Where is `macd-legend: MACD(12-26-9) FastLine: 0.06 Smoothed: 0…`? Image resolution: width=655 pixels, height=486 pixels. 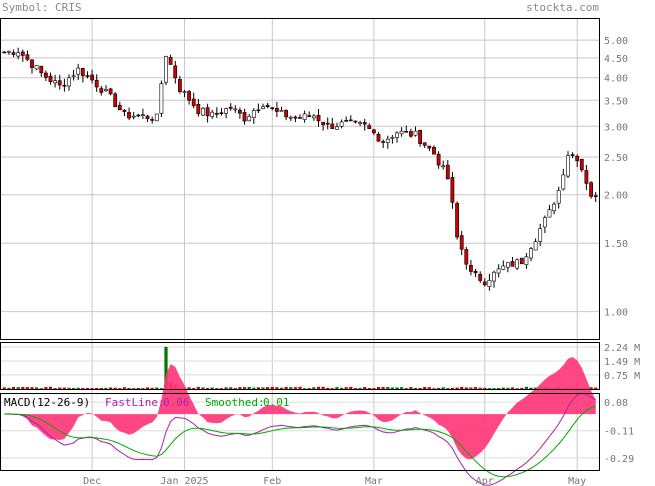
macd-legend: MACD(12-26-9) FastLine: 0.06 Smoothed: 0… is located at coordinates (147, 402).